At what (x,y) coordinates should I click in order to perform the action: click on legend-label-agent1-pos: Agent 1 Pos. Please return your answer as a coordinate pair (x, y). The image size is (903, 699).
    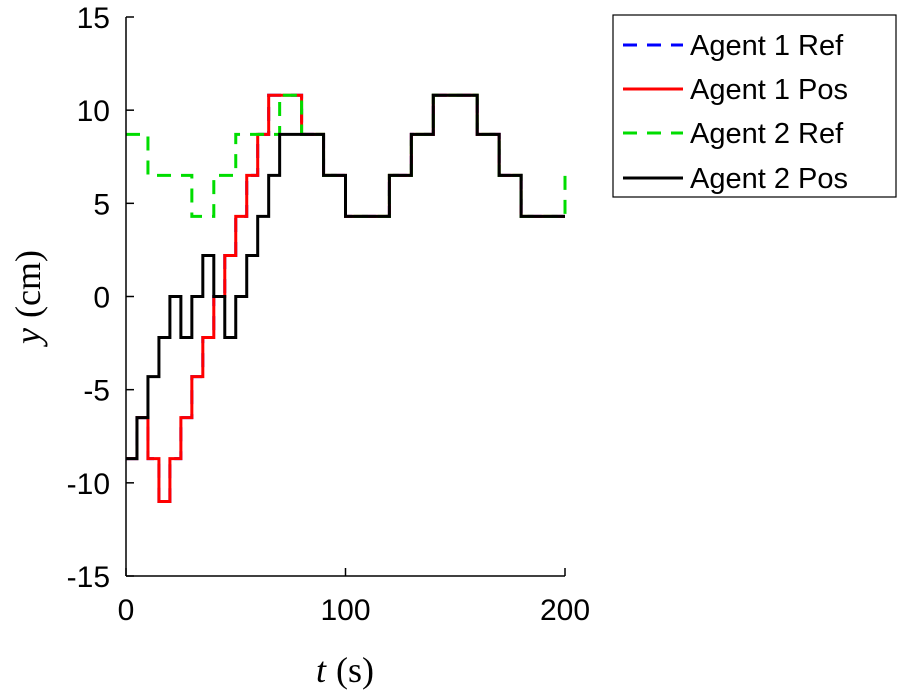
    Looking at the image, I should click on (769, 90).